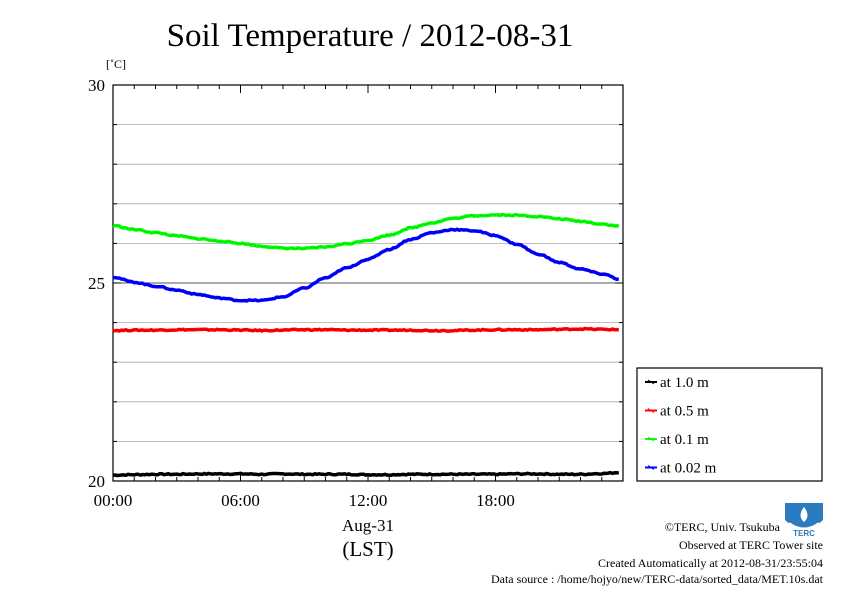 The image size is (842, 595). I want to click on y-tick-label: 20, so click(96, 481).